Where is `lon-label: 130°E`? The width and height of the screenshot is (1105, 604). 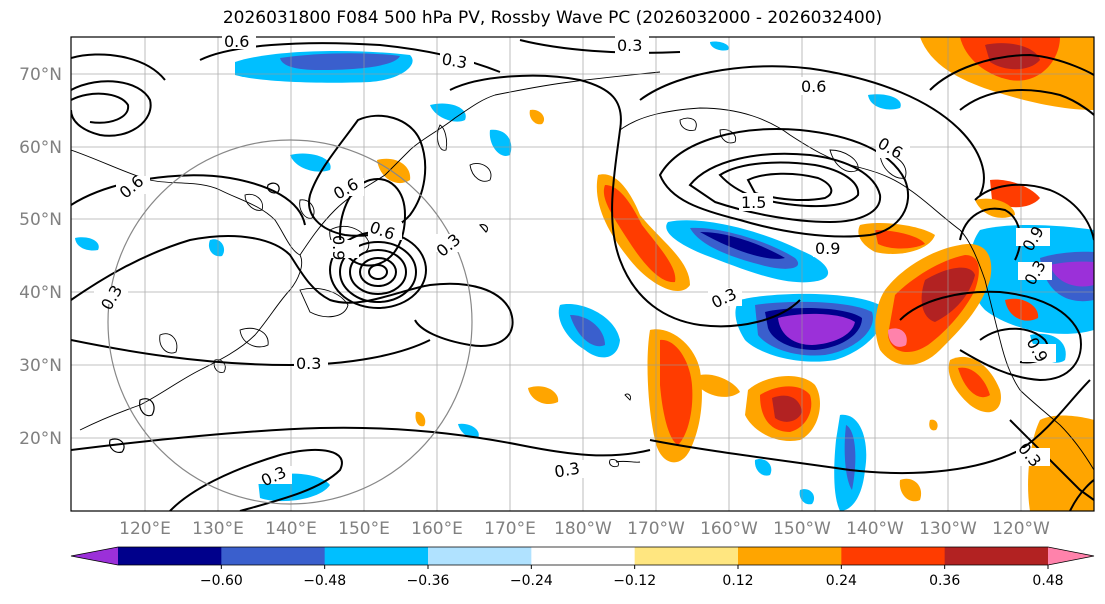 lon-label: 130°E is located at coordinates (218, 529).